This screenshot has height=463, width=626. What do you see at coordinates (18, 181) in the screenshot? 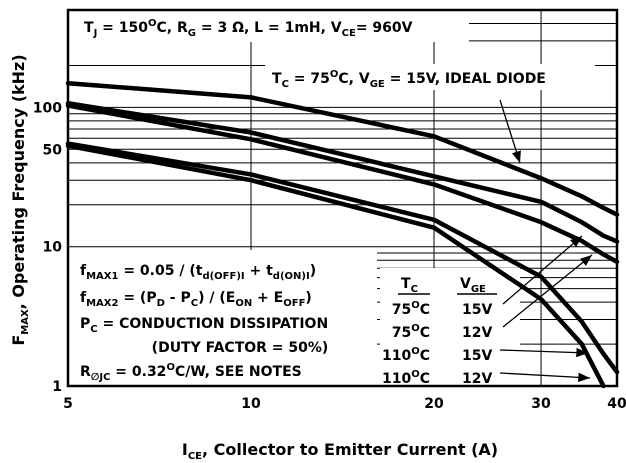
I see `text-part: , Operating Frequency (kHz)` at bounding box center [18, 181].